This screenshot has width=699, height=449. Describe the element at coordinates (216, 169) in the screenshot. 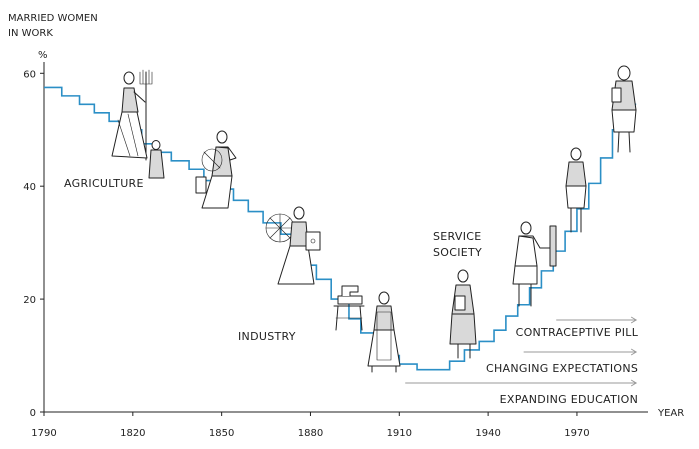

I see `woman-with-churn-illustration` at that location.